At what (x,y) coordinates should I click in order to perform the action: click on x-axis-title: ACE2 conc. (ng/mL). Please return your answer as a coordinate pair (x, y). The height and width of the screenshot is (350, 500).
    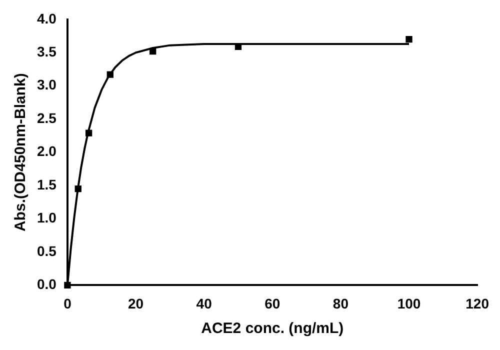
    Looking at the image, I should click on (272, 329).